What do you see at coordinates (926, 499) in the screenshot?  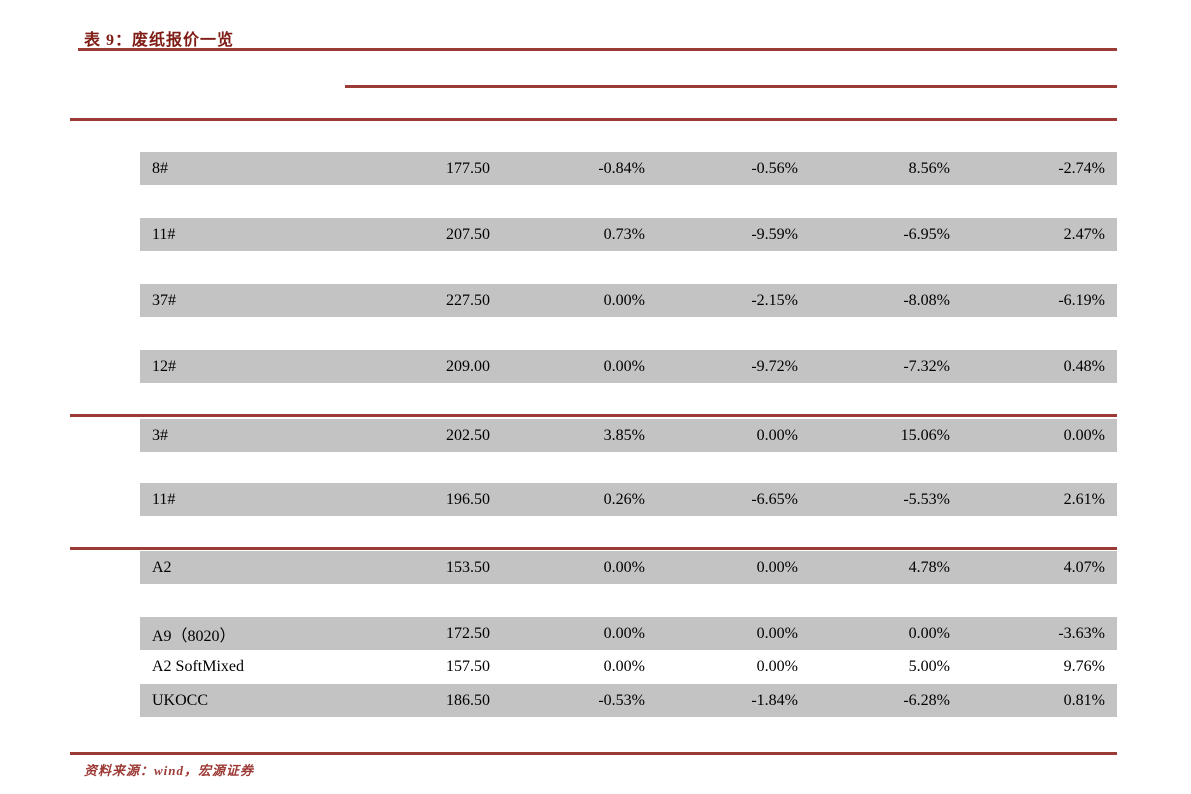 I see `change-cell: -5.53%` at bounding box center [926, 499].